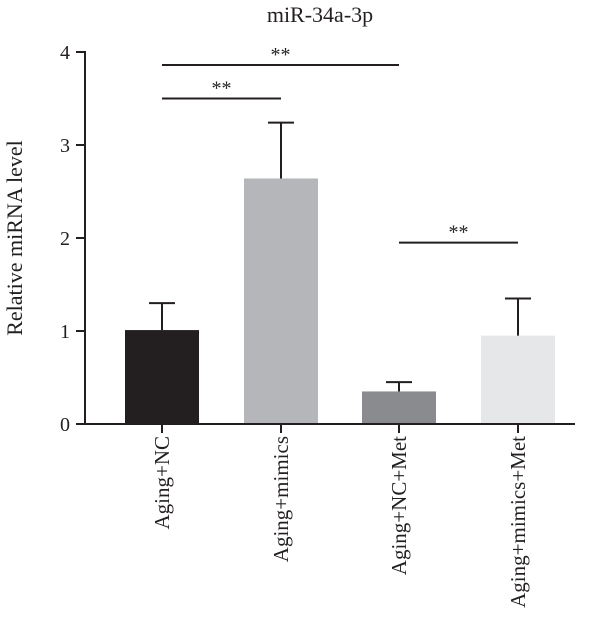 The height and width of the screenshot is (640, 600). I want to click on y-tick-label-2: 2, so click(65, 239).